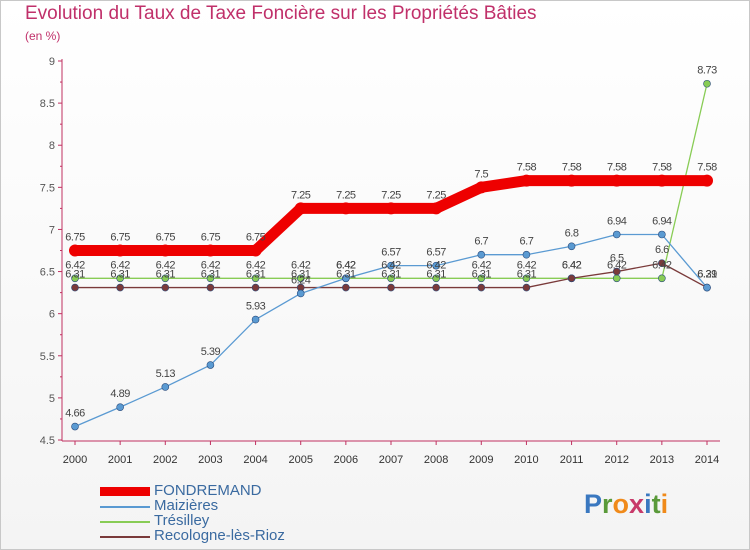 The width and height of the screenshot is (750, 550). What do you see at coordinates (47, 273) in the screenshot?
I see `y-tick-label: 6.5` at bounding box center [47, 273].